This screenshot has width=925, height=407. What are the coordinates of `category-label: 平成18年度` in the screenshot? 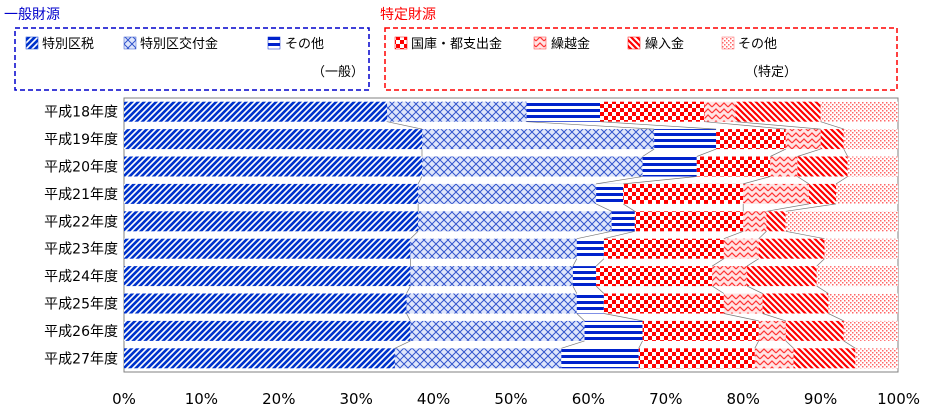 It's located at (81, 113).